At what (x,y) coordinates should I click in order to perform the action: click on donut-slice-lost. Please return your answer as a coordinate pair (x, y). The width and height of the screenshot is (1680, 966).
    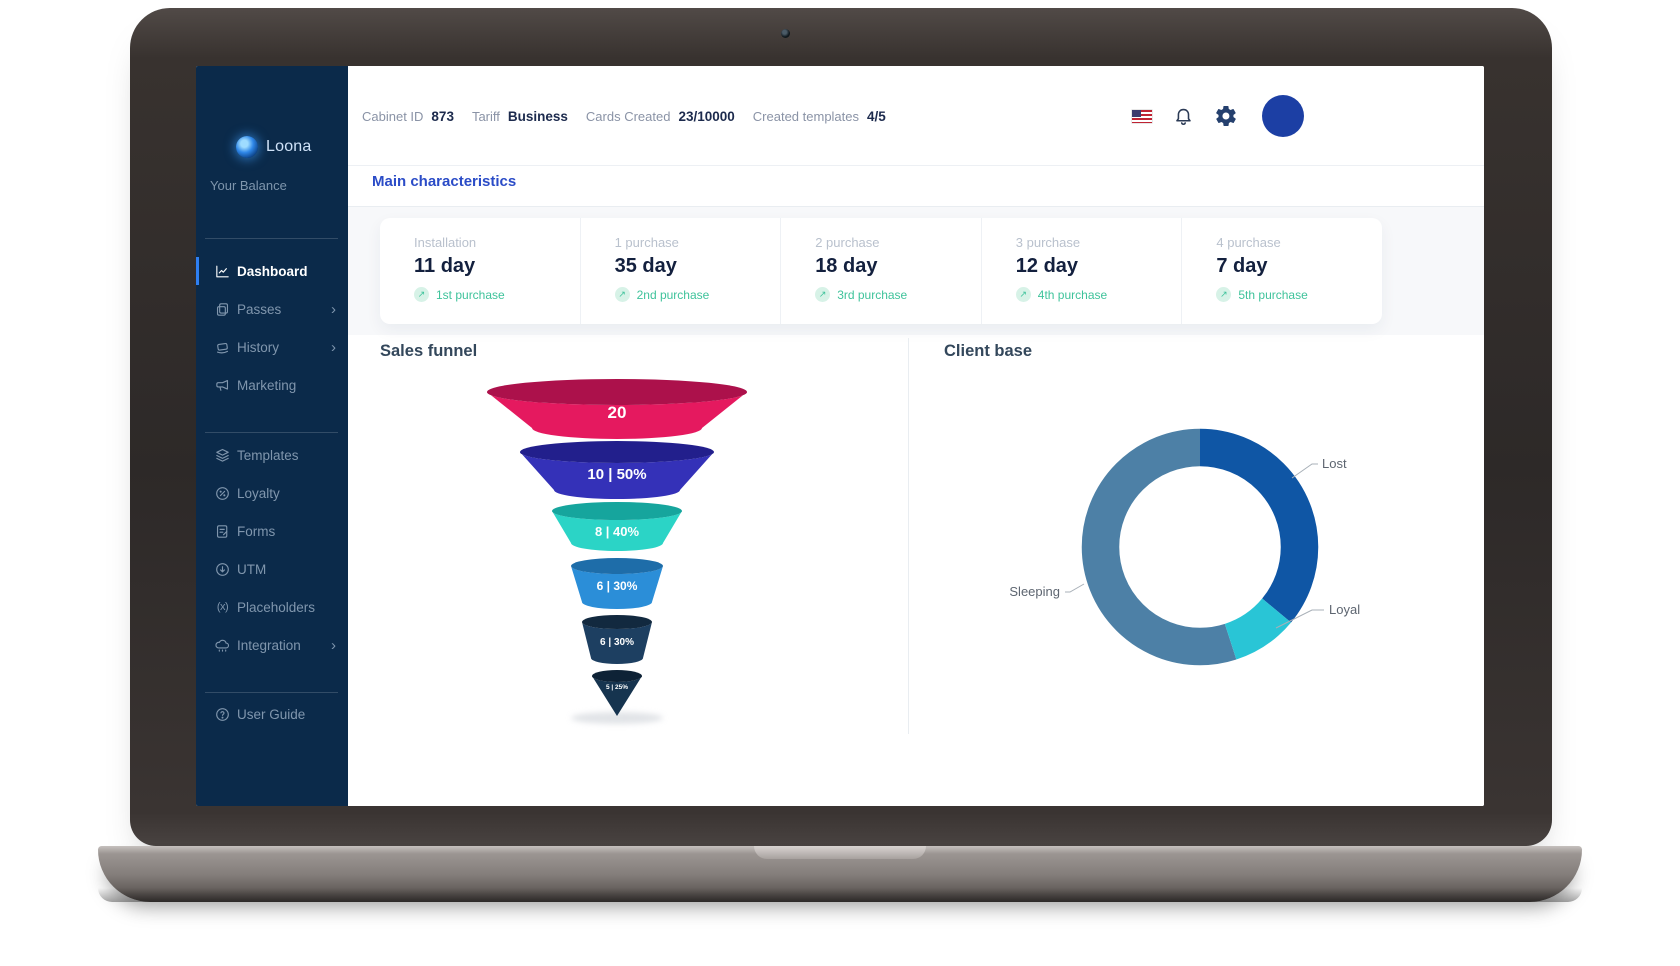
    Looking at the image, I should click on (1200, 547).